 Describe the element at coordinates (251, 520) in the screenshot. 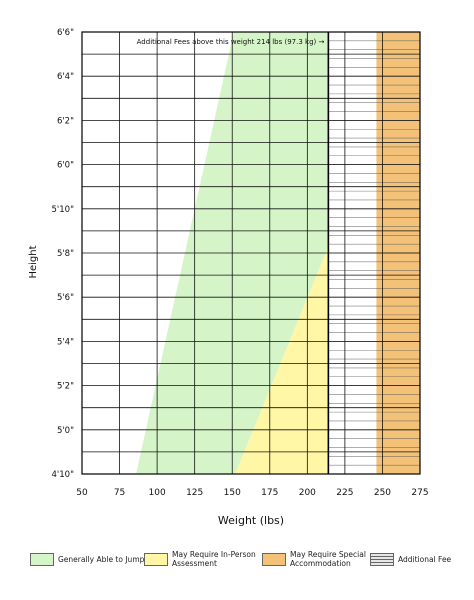

I see `x-axis-label: Weight (lbs)` at that location.